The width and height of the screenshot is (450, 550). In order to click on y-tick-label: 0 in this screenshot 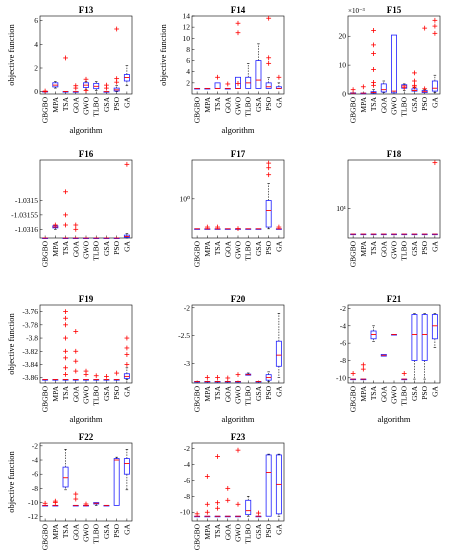, I will do `click(36, 91)`.